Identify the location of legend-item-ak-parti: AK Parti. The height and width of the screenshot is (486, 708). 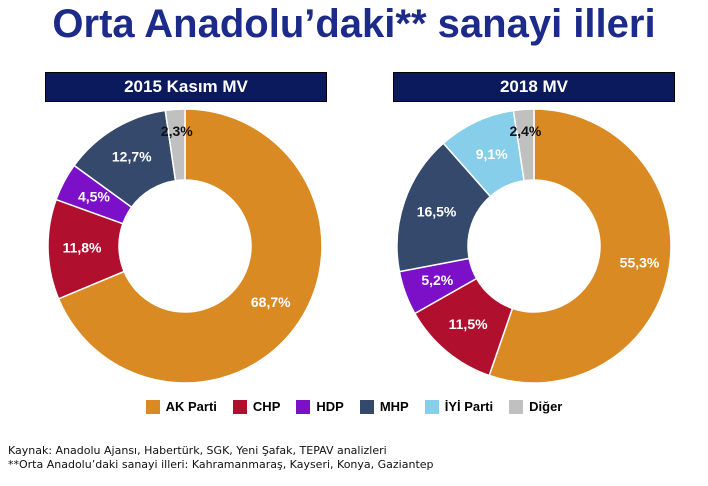
(181, 406).